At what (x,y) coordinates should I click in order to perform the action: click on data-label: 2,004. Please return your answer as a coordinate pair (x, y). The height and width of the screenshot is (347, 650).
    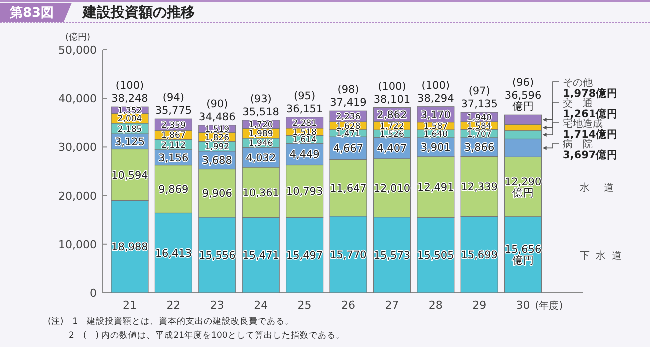
    Looking at the image, I should click on (130, 119).